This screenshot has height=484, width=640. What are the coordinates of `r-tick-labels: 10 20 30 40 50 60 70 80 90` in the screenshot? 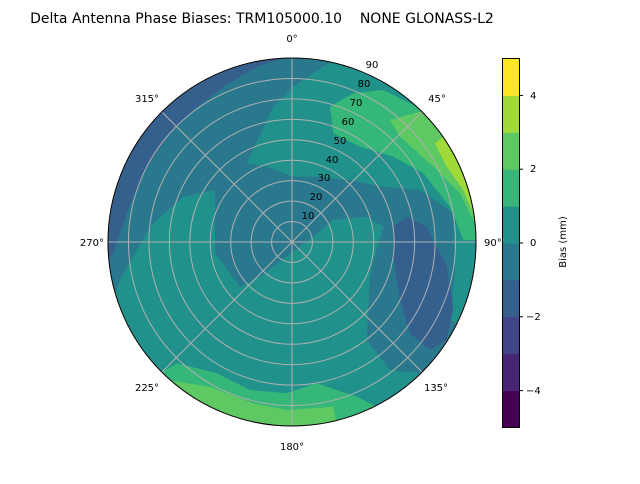 It's located at (340, 141).